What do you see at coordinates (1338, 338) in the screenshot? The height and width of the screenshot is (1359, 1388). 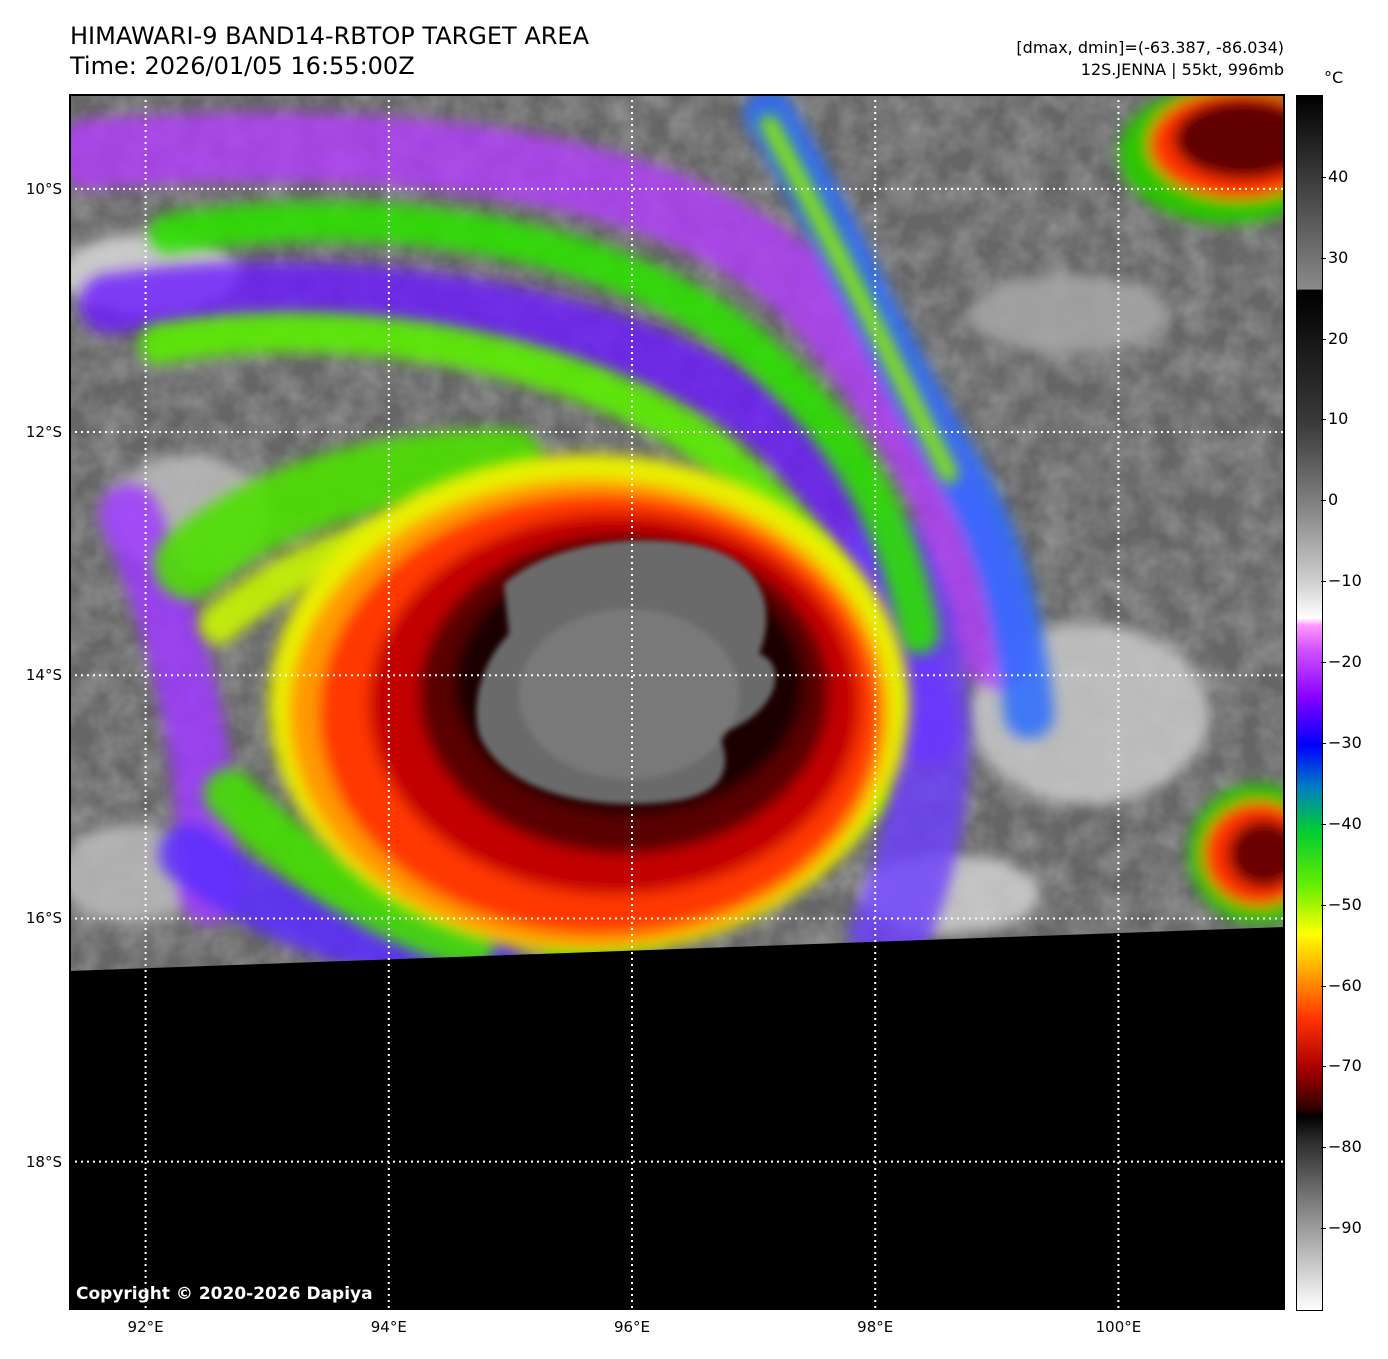 I see `colorbar-tick-label: 20` at bounding box center [1338, 338].